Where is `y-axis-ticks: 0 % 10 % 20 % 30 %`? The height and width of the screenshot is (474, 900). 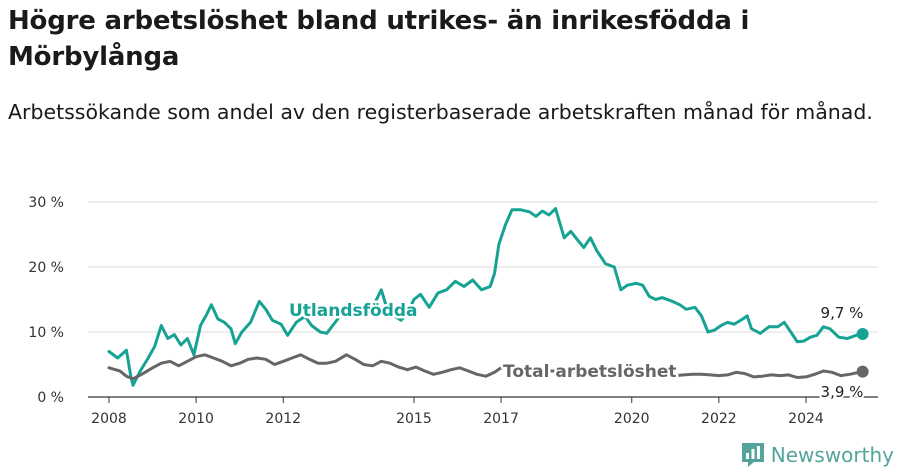
y-axis-ticks: 0 % 10 % 20 % 30 % is located at coordinates (46, 300).